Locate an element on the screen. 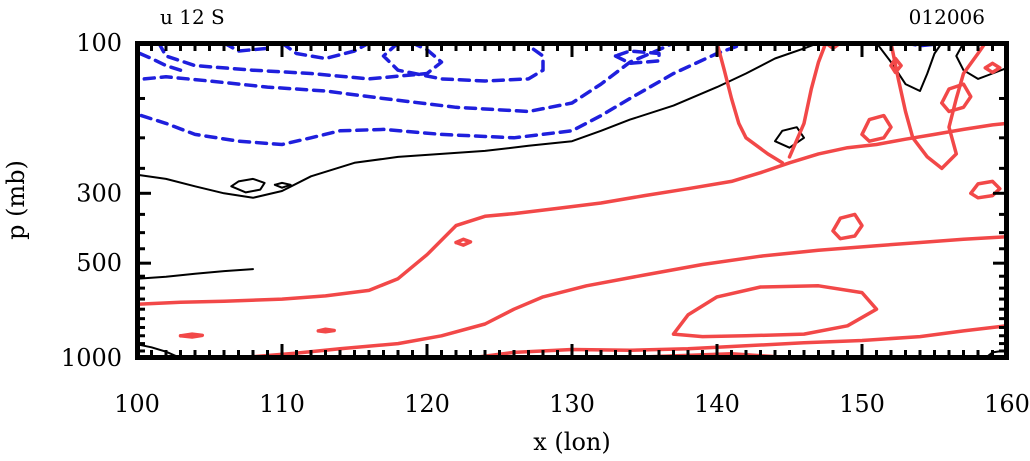  y-tick-labels: 100 300 500 1000 is located at coordinates (91, 200).